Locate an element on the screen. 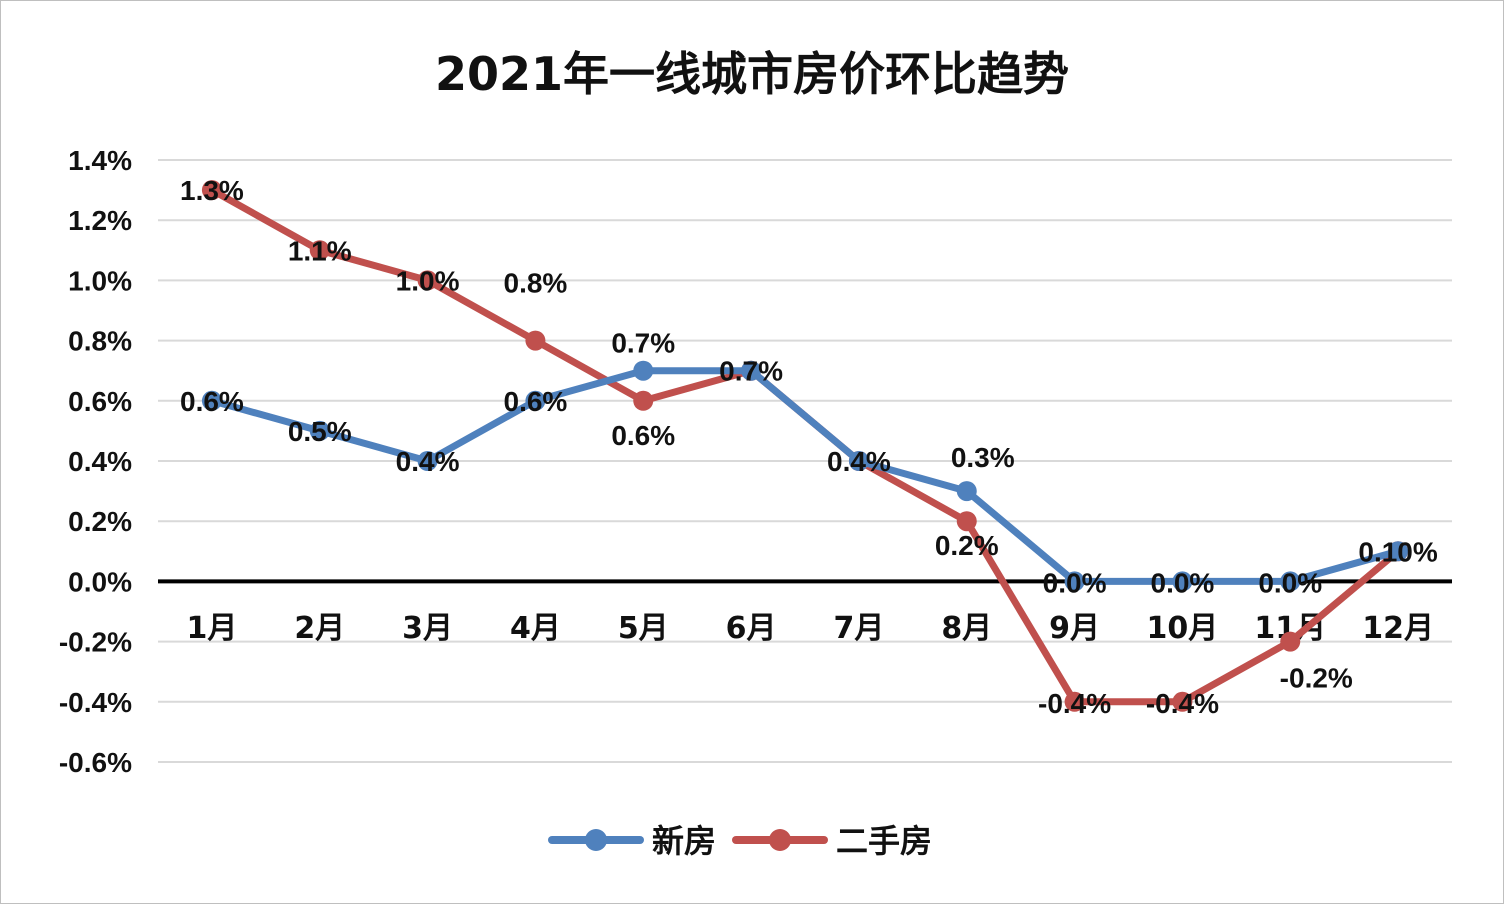 This screenshot has height=904, width=1504. legend-label: 二手房 is located at coordinates (884, 841).